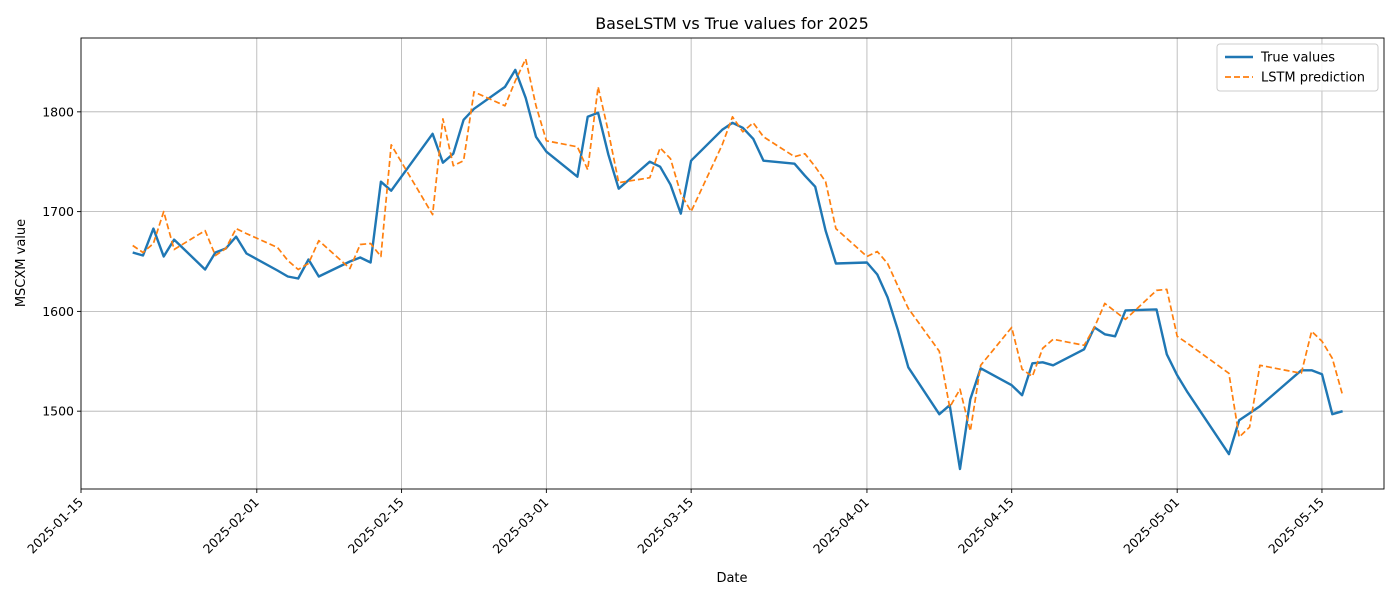 The width and height of the screenshot is (1400, 600). What do you see at coordinates (731, 578) in the screenshot?
I see `x-axis-label: Date` at bounding box center [731, 578].